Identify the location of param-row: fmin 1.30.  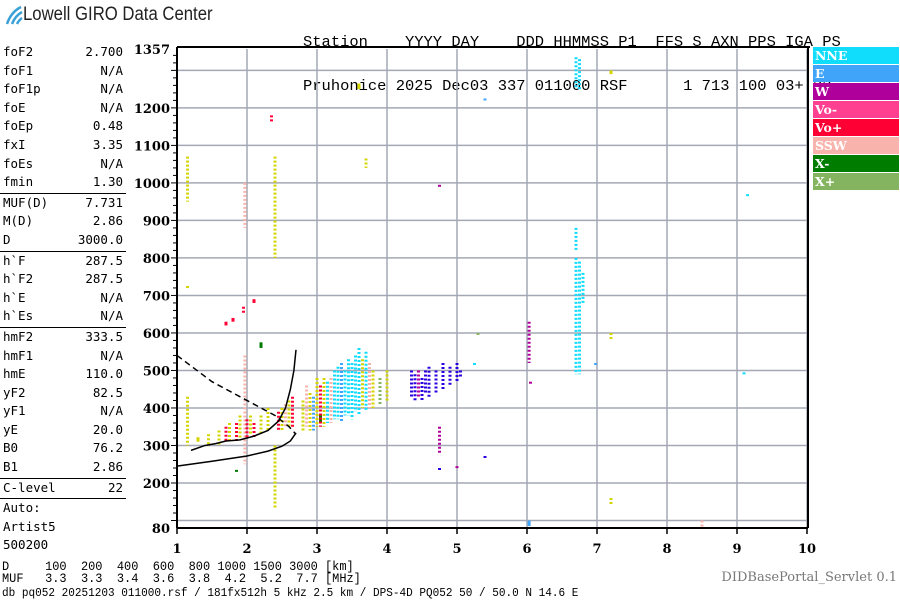
(63, 182).